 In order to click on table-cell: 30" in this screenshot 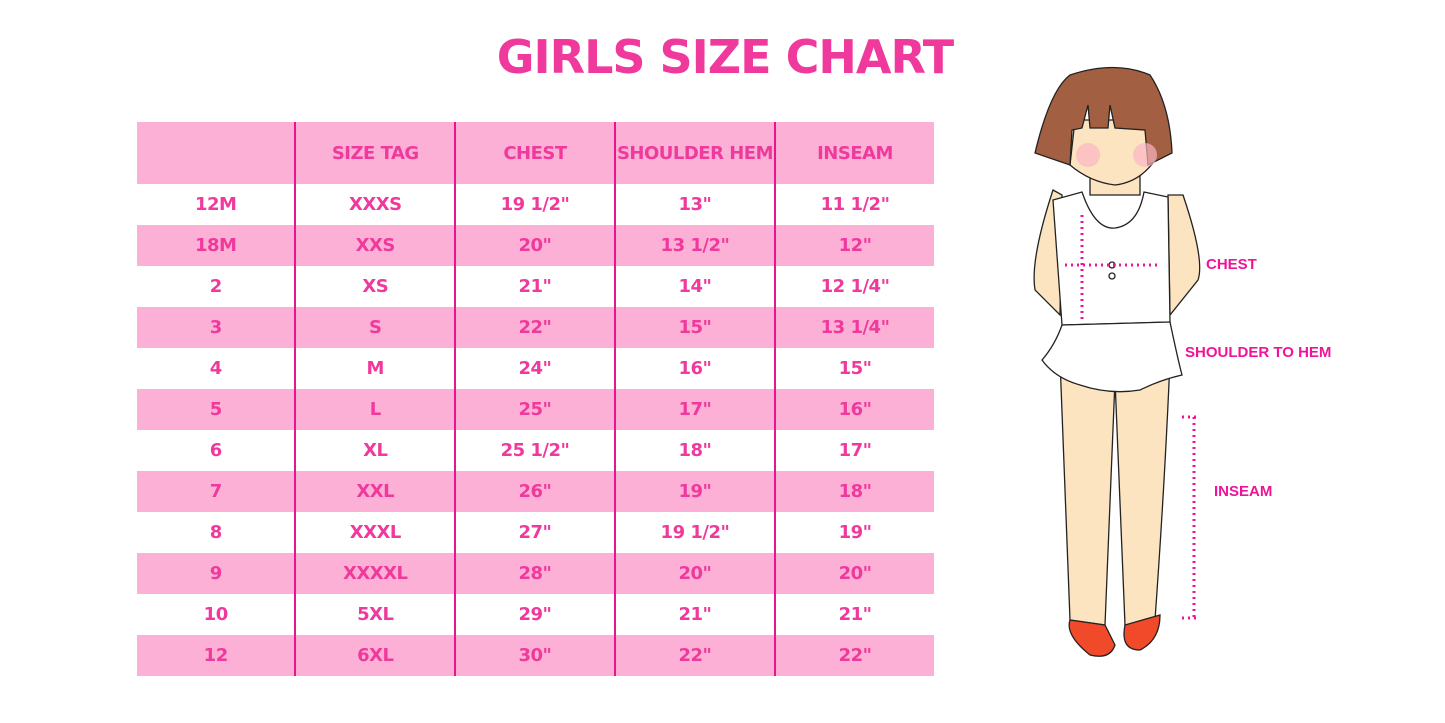, I will do `click(534, 655)`.